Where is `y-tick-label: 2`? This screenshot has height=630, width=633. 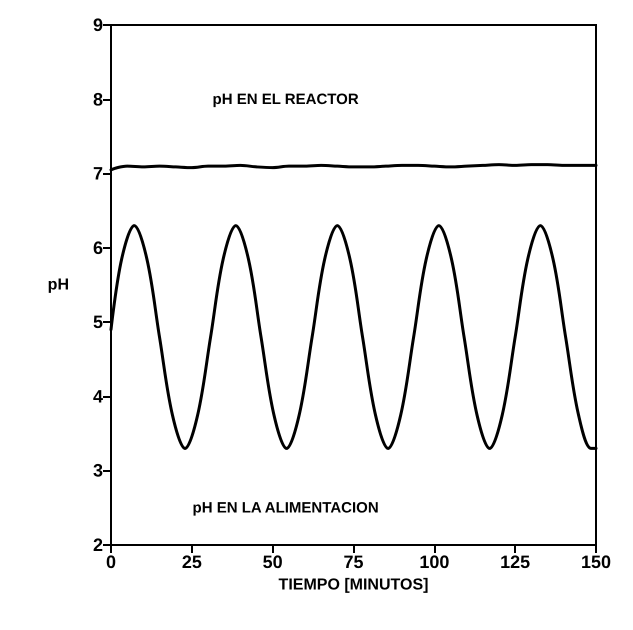
y-tick-label: 2 is located at coordinates (97, 545).